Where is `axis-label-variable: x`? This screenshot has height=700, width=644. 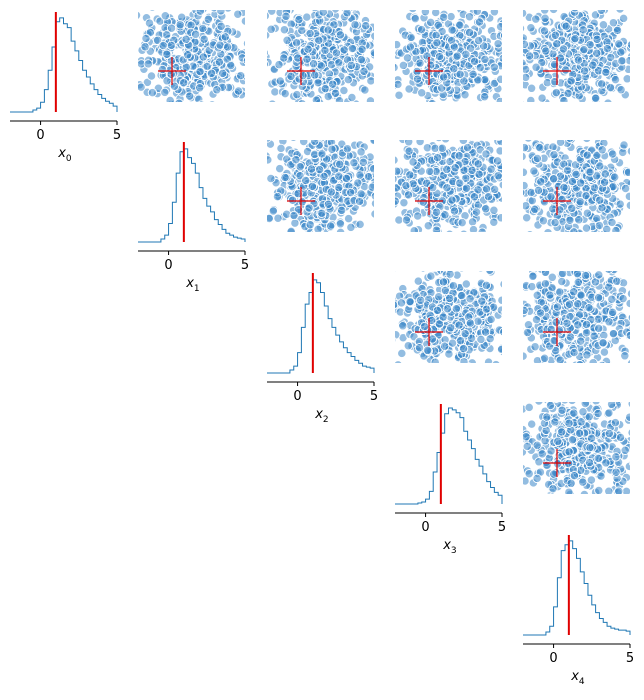
axis-label-variable: x is located at coordinates (318, 414).